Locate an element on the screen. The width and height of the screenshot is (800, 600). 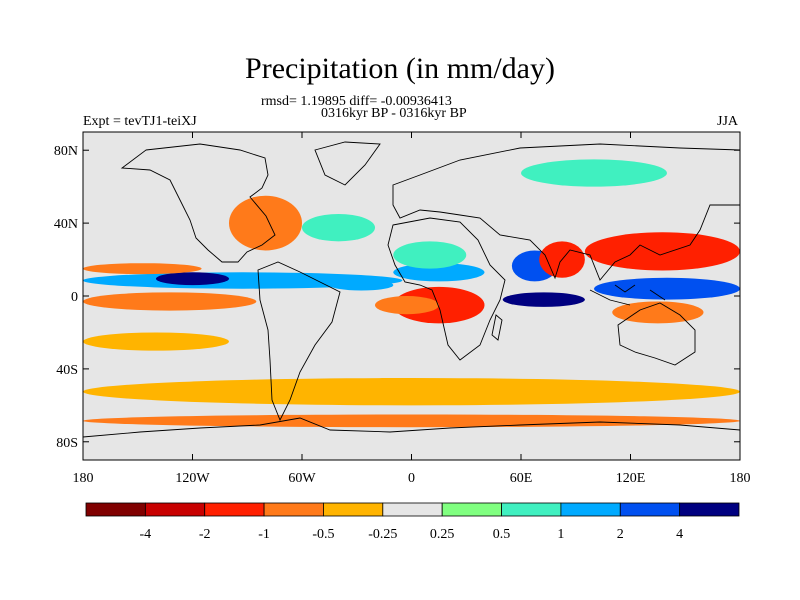
x-tick-label: 120E is located at coordinates (631, 478).